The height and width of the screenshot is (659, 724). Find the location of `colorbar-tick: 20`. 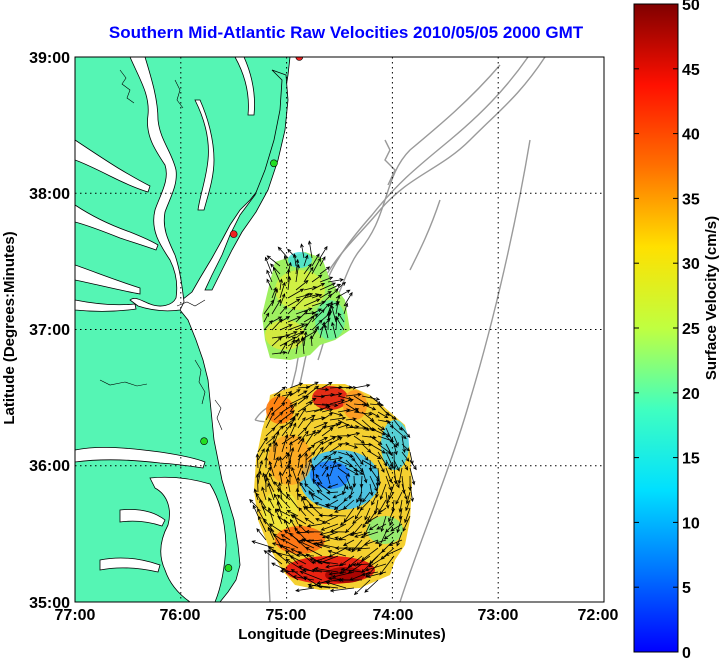

colorbar-tick: 20 is located at coordinates (691, 394).